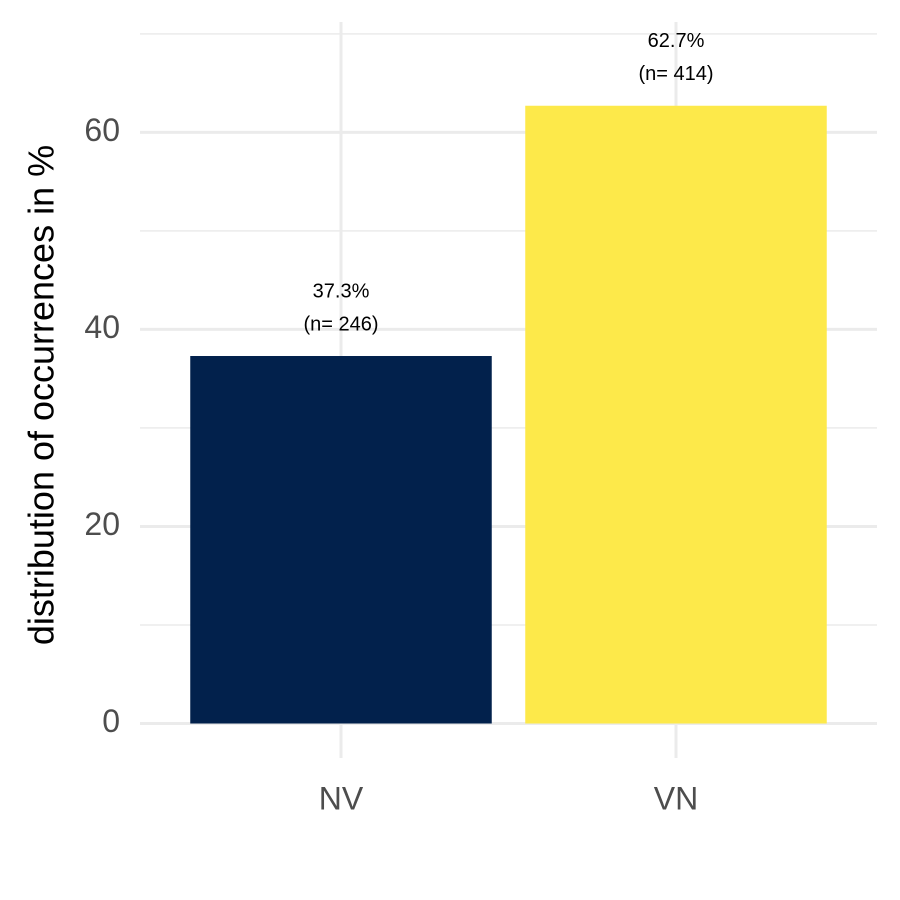 The height and width of the screenshot is (900, 900). What do you see at coordinates (341, 291) in the screenshot?
I see `value-label: 37.3%` at bounding box center [341, 291].